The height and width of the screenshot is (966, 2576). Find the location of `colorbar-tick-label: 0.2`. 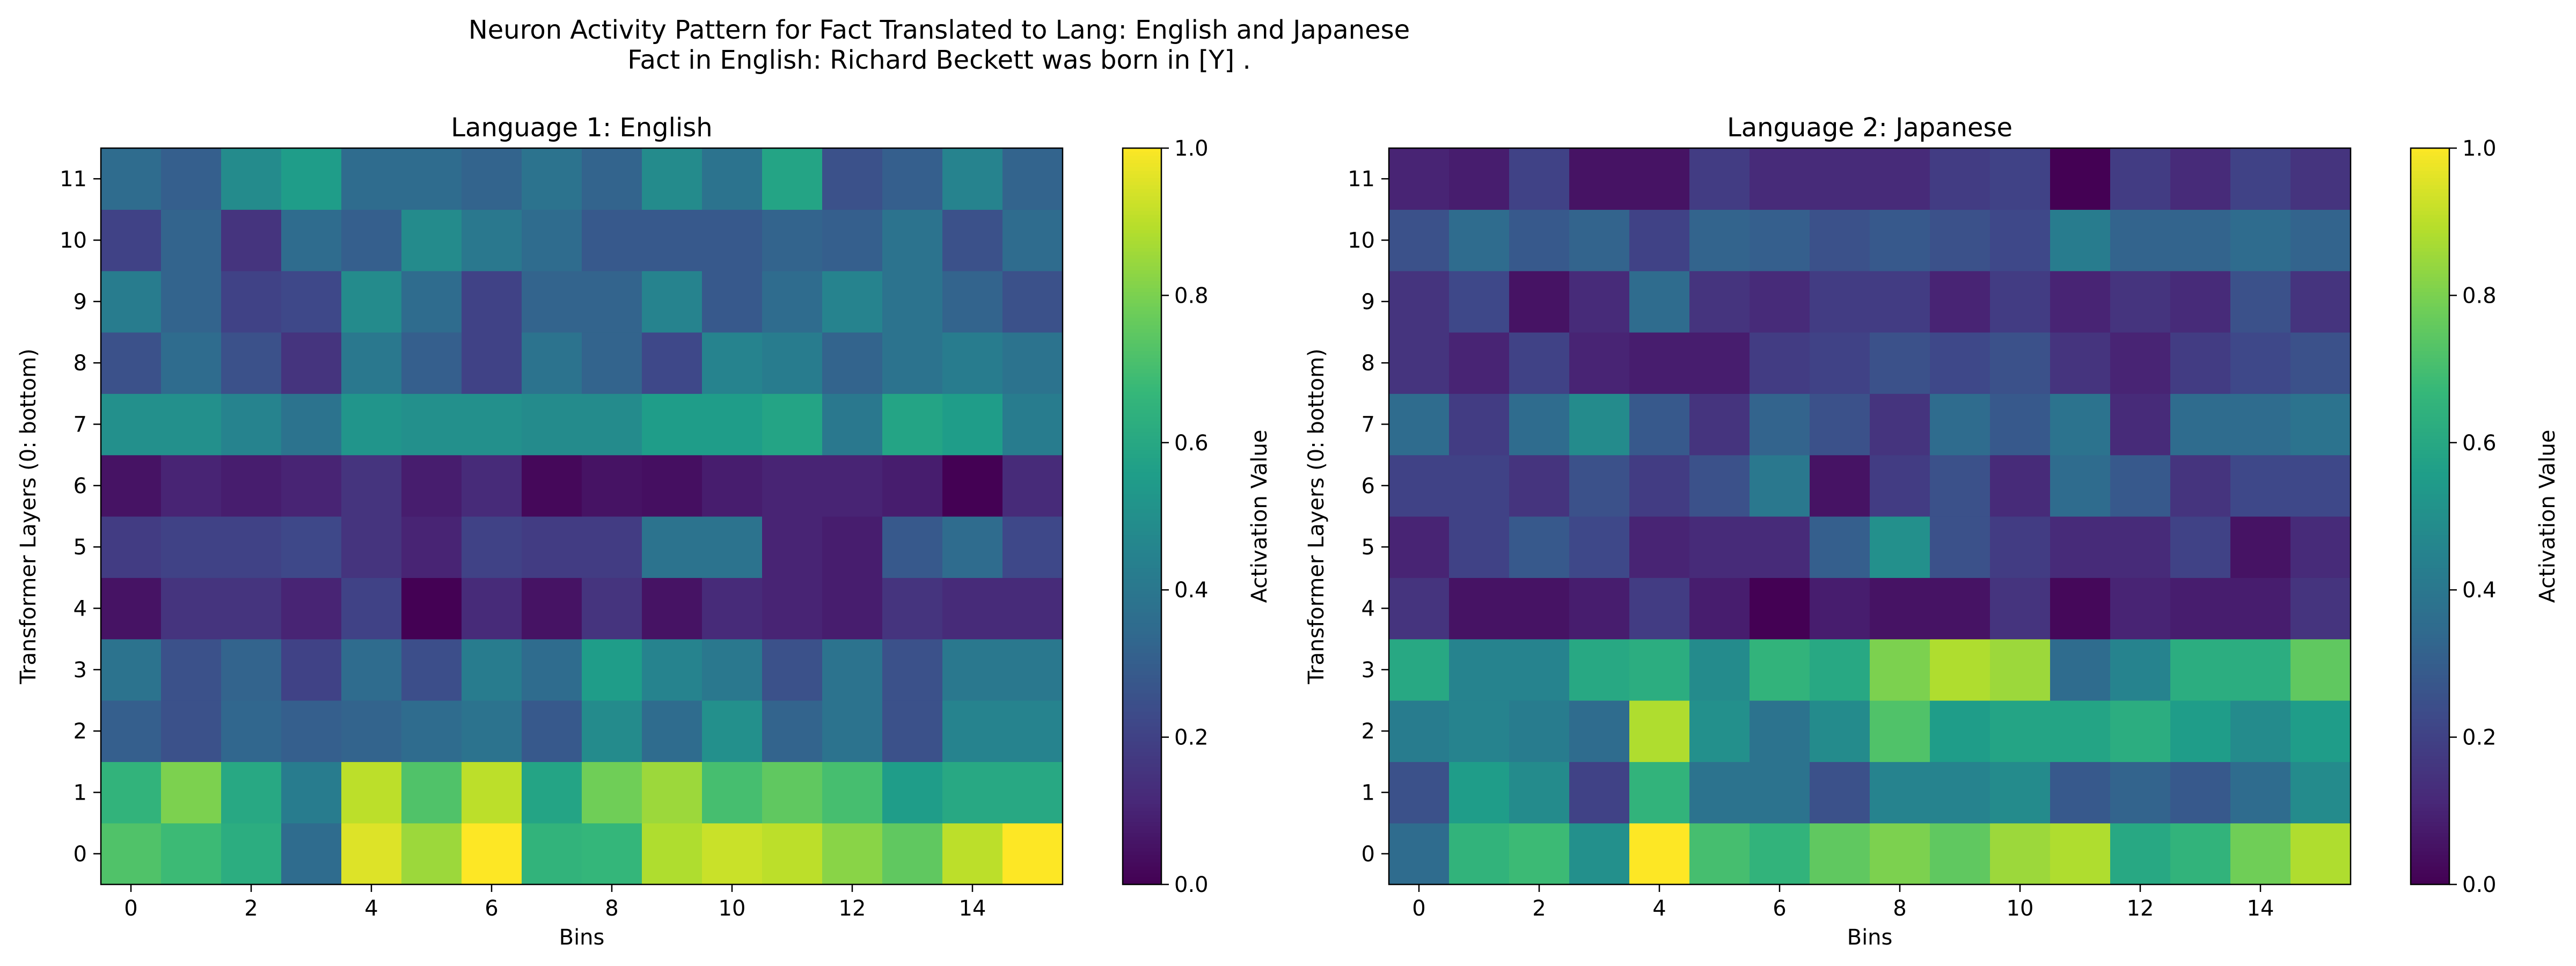

colorbar-tick-label: 0.2 is located at coordinates (1191, 738).